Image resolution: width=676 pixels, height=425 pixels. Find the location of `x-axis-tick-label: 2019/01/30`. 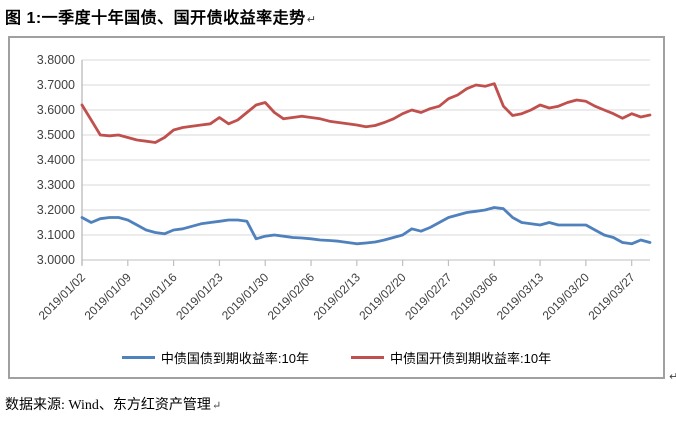

x-axis-tick-label: 2019/01/30 is located at coordinates (245, 296).